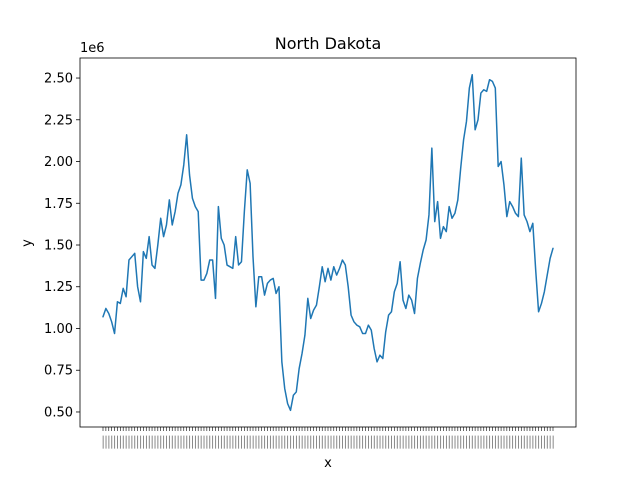 The image size is (640, 480). What do you see at coordinates (58, 371) in the screenshot?
I see `y-tick-label: 0.75` at bounding box center [58, 371].